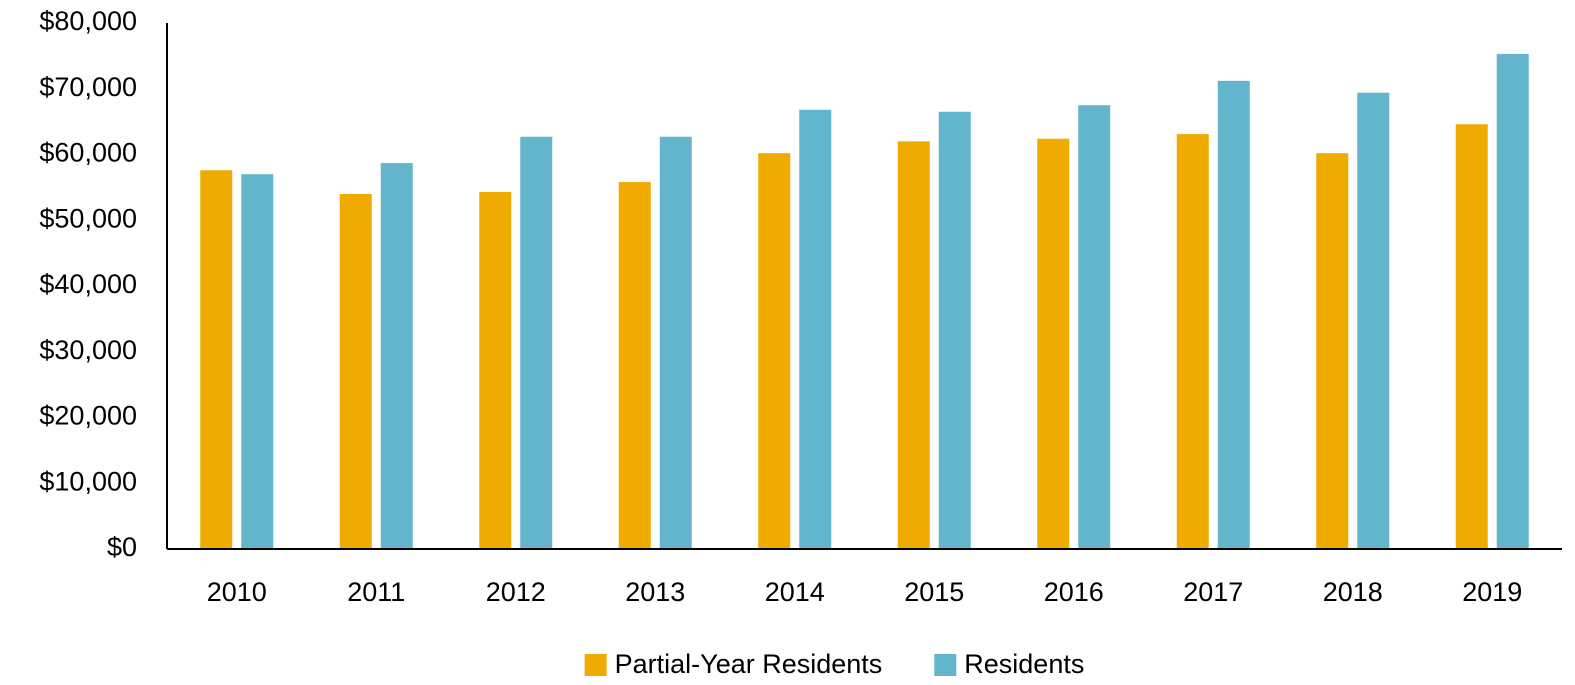 Image resolution: width=1575 pixels, height=685 pixels. Describe the element at coordinates (655, 592) in the screenshot. I see `x-tick-label: 2013` at that location.